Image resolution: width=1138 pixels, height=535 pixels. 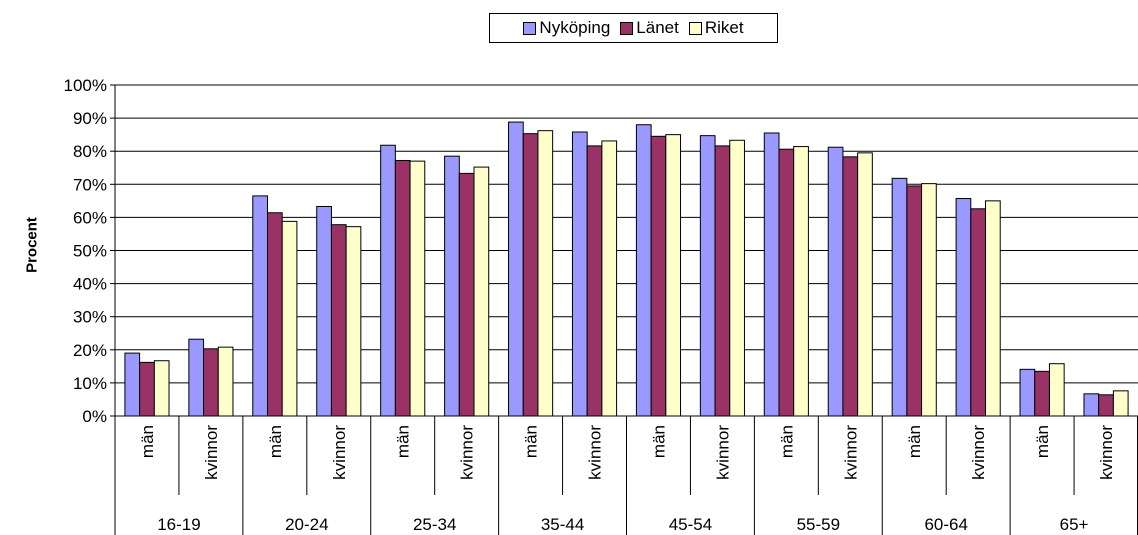 What do you see at coordinates (945, 524) in the screenshot?
I see `x-group-label: 60-64` at bounding box center [945, 524].